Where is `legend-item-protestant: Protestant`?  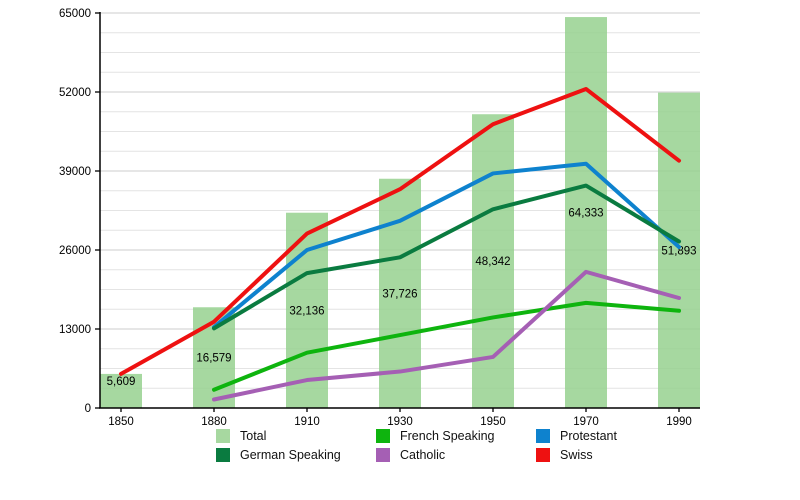 legend-item-protestant: Protestant is located at coordinates (616, 436).